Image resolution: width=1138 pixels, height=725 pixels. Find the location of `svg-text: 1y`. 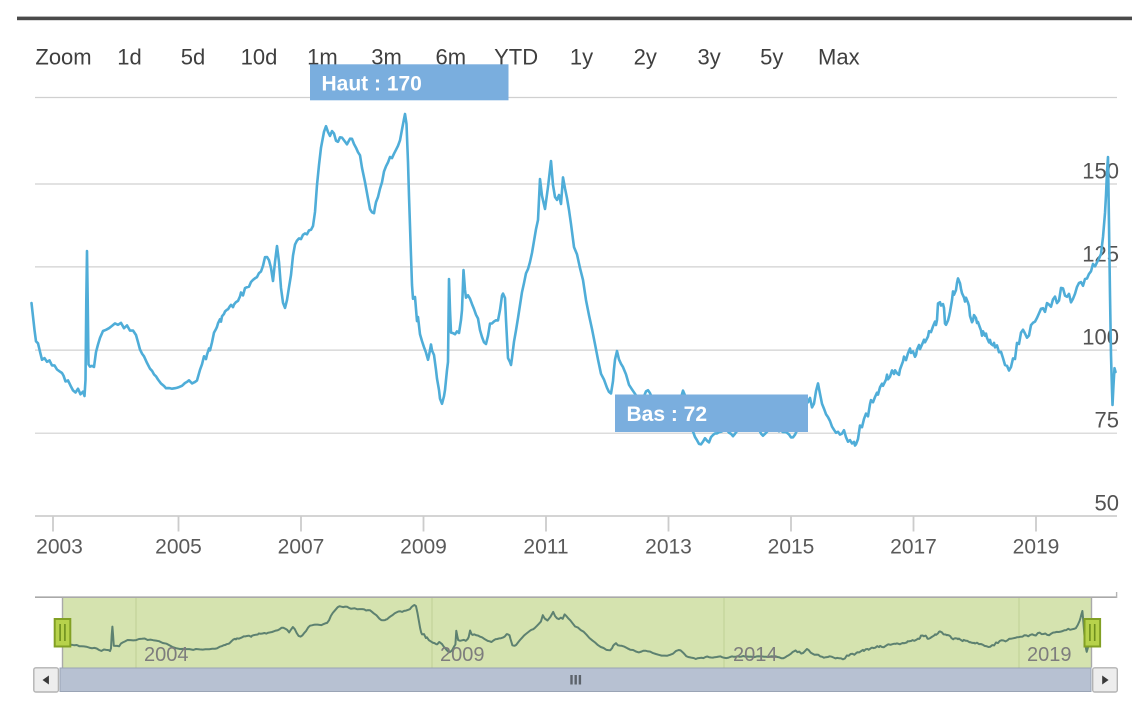

svg-text: 1y is located at coordinates (581, 57).